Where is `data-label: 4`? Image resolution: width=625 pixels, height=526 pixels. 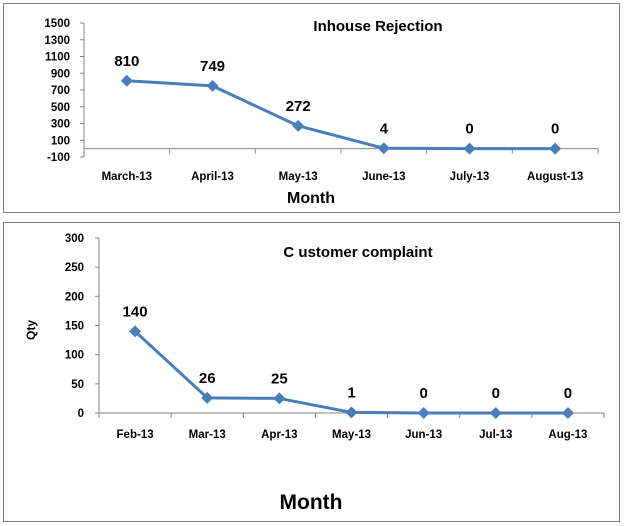
data-label: 4 is located at coordinates (384, 128).